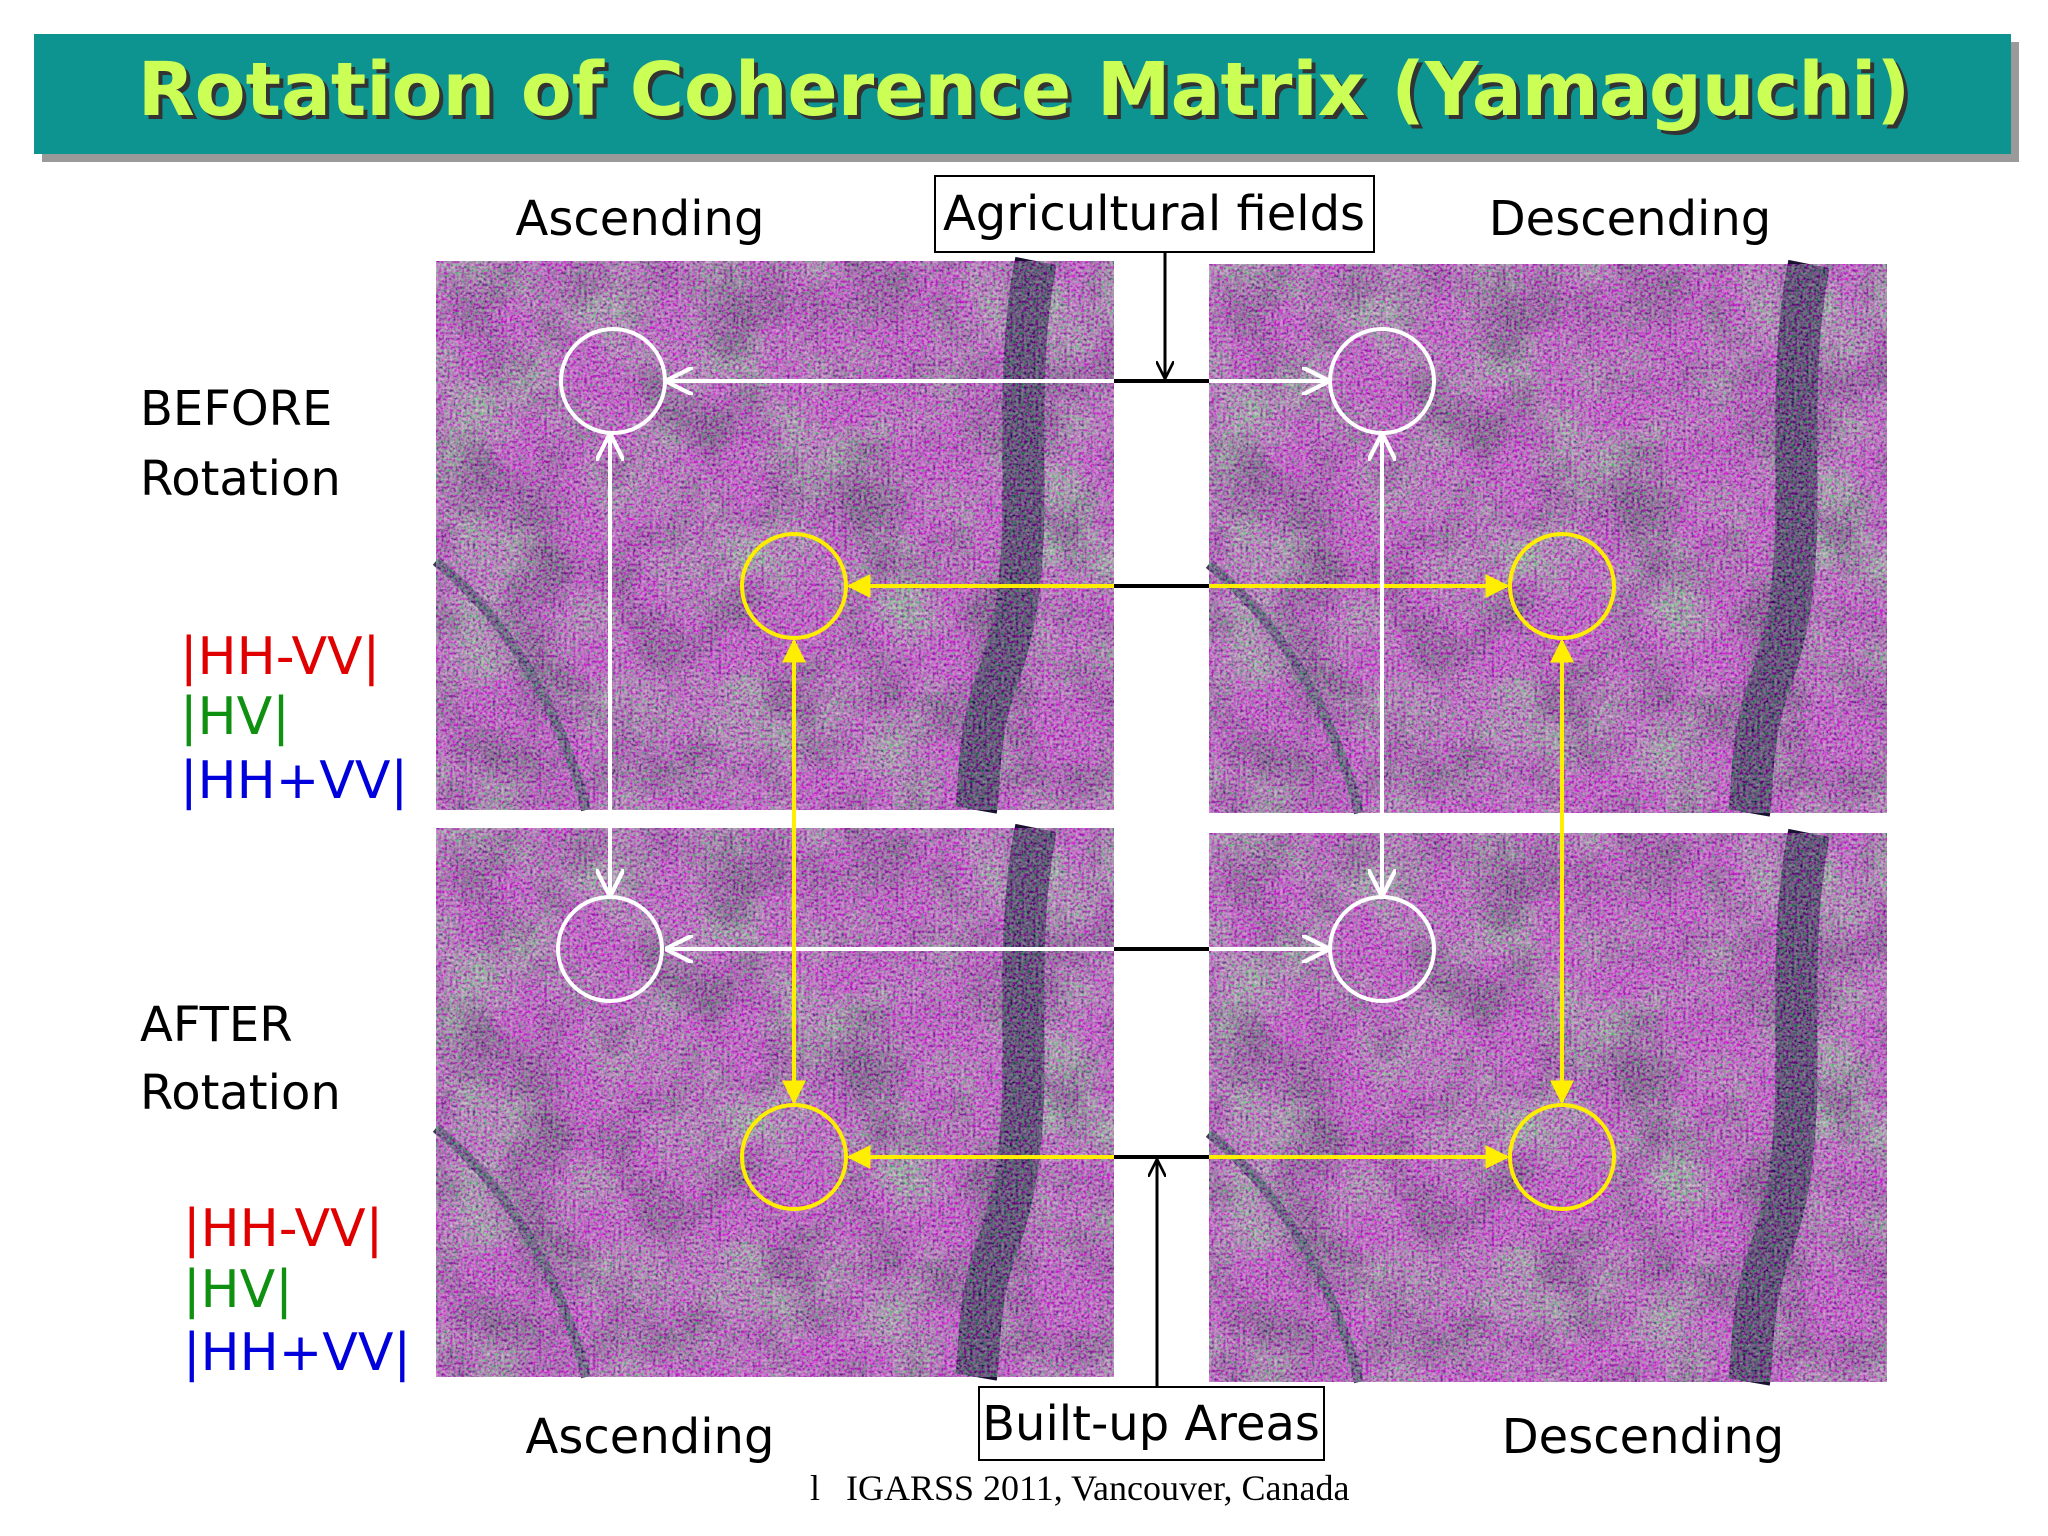 This screenshot has width=2048, height=1536. I want to click on page-number: l, so click(815, 1488).